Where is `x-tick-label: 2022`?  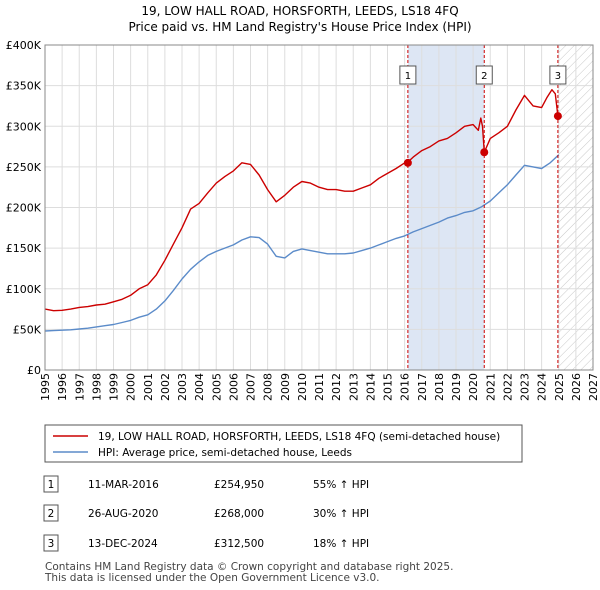 x-tick-label: 2022 is located at coordinates (507, 387).